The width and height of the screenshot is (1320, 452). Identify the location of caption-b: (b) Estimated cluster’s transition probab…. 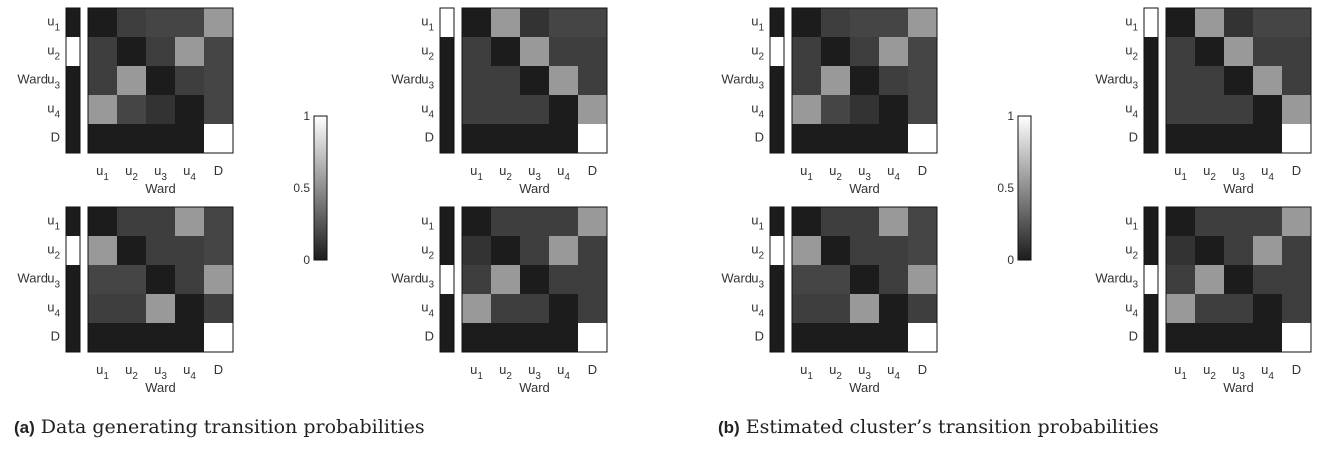
(938, 427).